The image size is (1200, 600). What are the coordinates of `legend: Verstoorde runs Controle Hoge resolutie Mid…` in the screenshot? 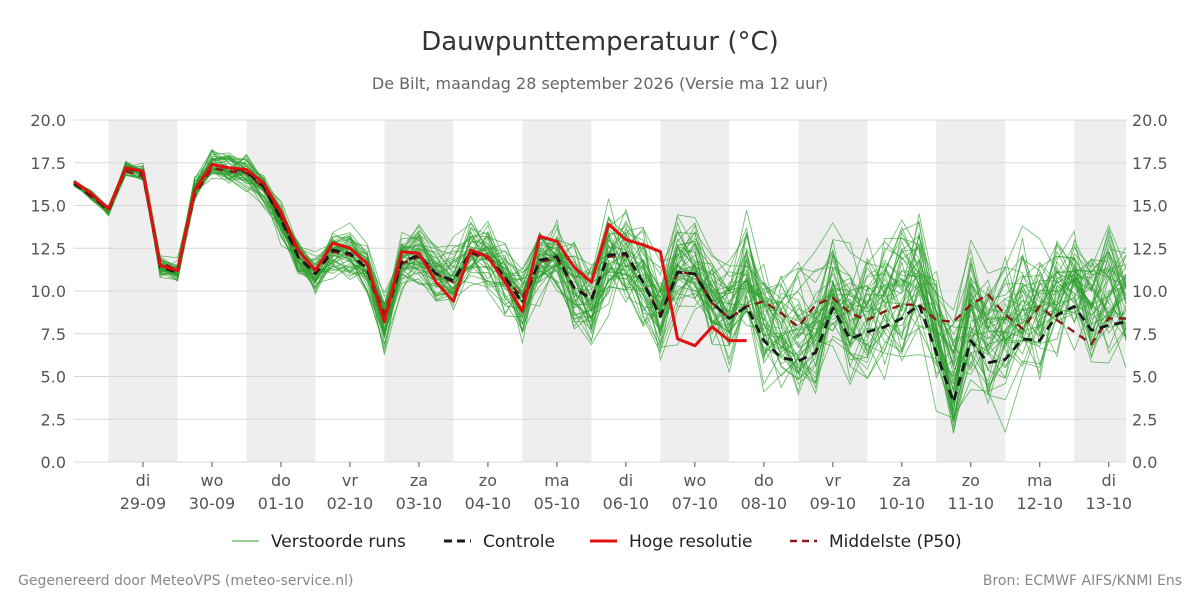 It's located at (597, 542).